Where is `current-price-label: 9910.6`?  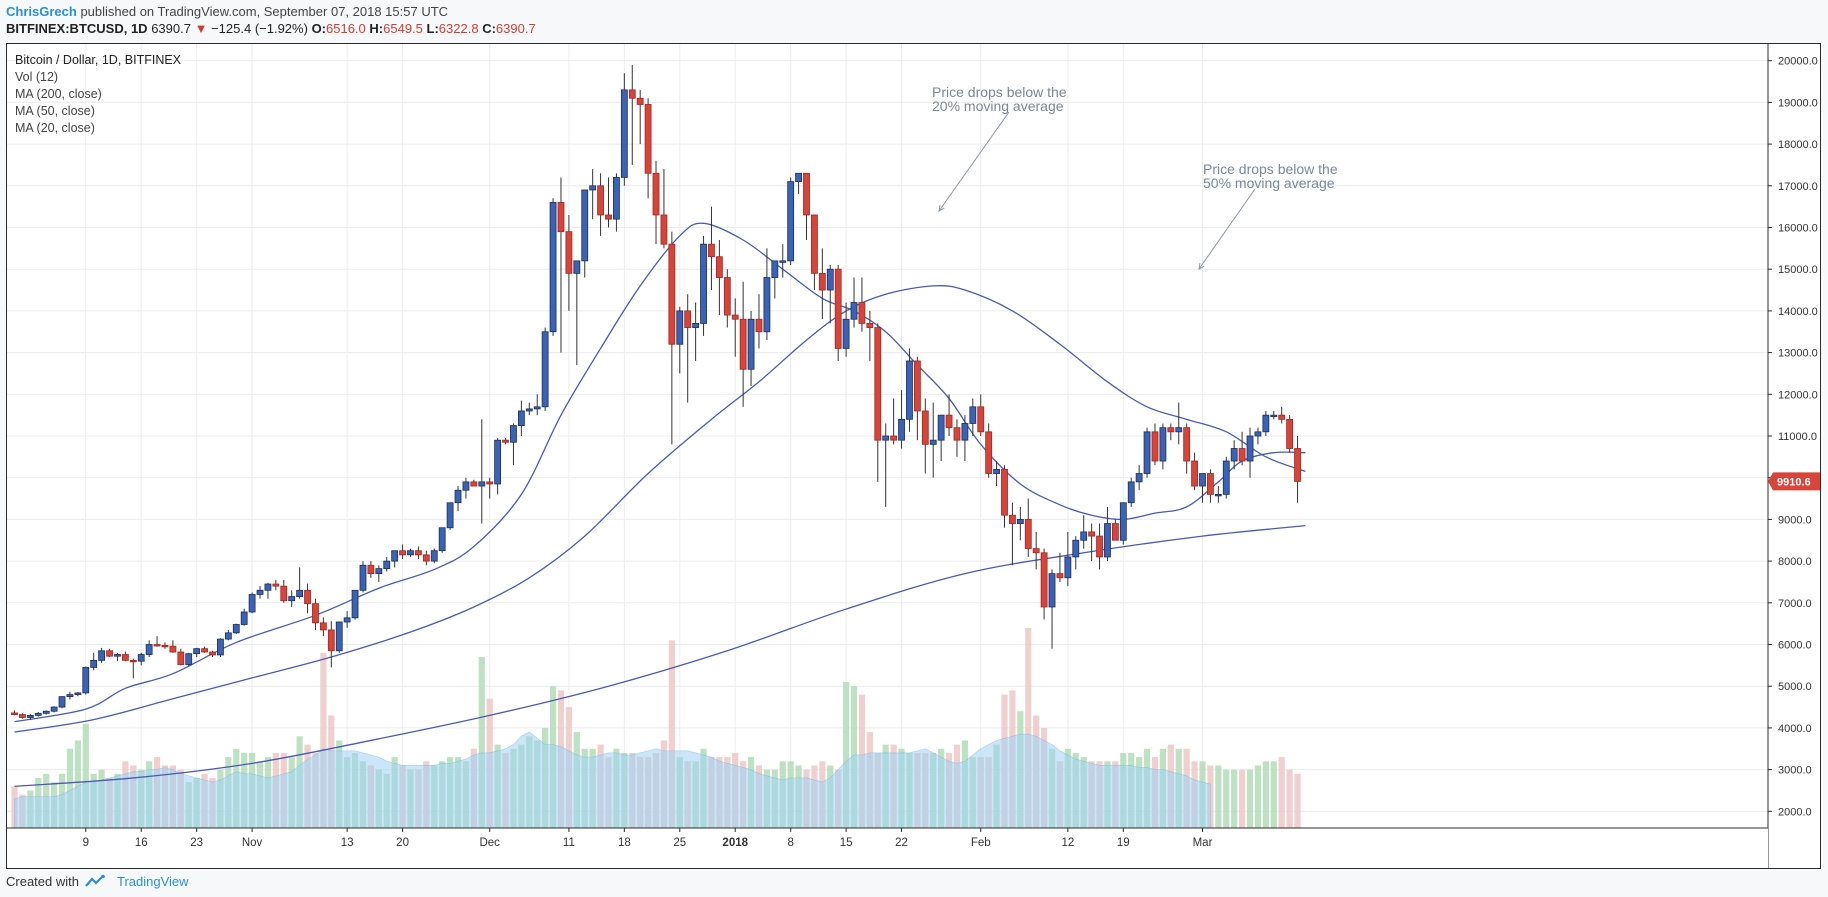
current-price-label: 9910.6 is located at coordinates (1794, 482).